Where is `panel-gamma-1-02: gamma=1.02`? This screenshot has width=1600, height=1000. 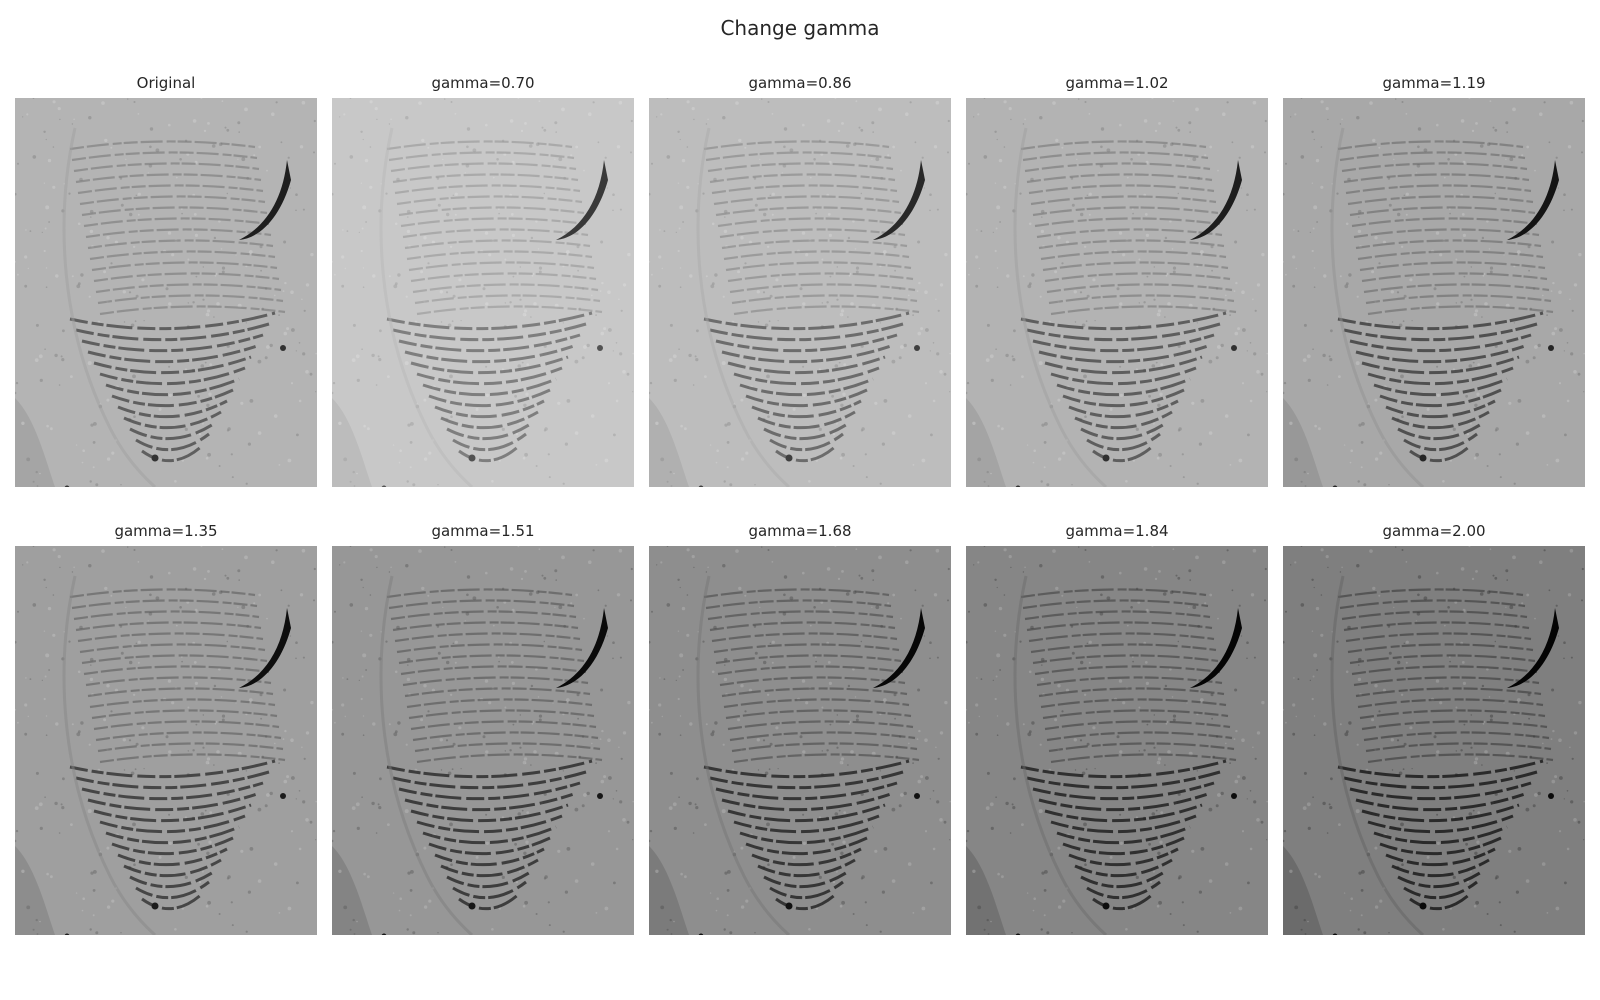 panel-gamma-1-02: gamma=1.02 is located at coordinates (1117, 280).